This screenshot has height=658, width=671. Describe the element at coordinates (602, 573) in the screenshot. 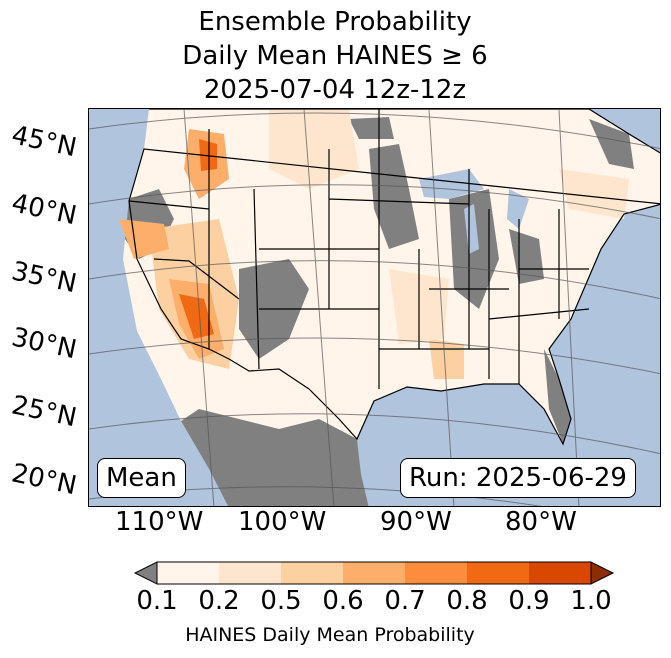

I see `colorbar-over-extension` at that location.